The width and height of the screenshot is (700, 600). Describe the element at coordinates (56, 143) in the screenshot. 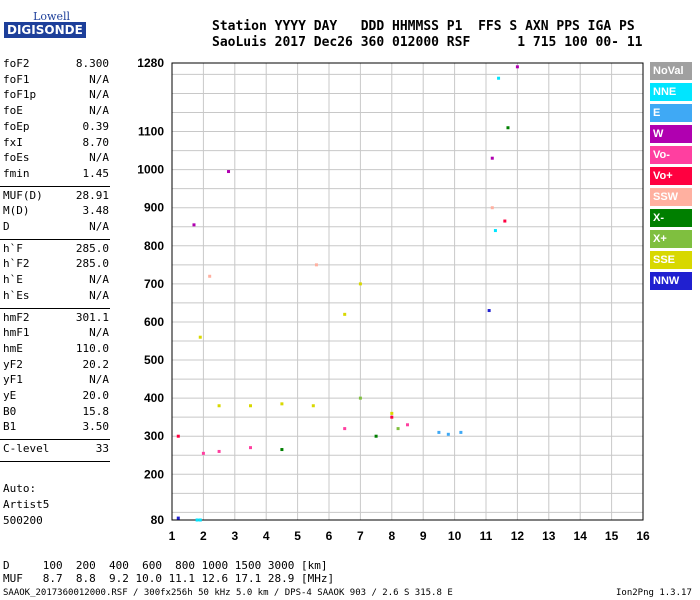

I see `param-row: fxI 8.70` at that location.